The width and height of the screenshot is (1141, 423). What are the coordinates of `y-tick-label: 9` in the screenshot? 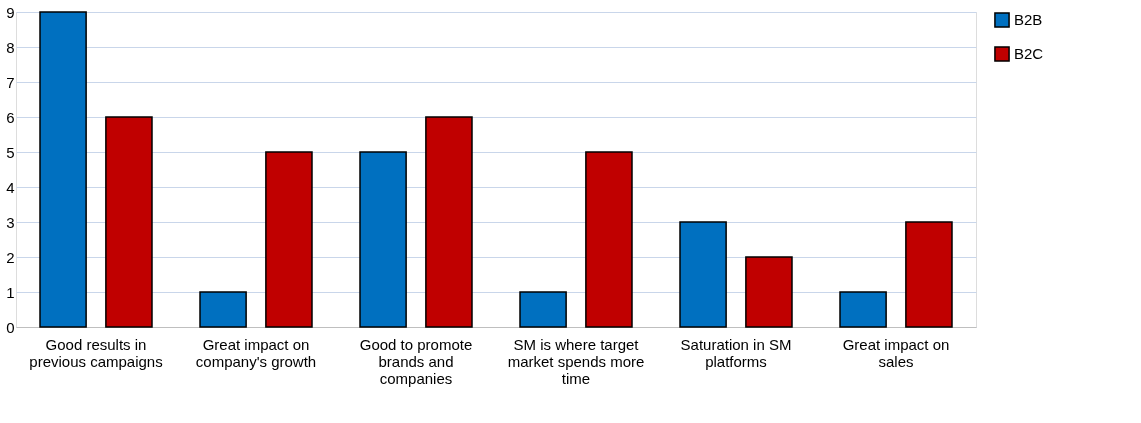 It's located at (10, 12).